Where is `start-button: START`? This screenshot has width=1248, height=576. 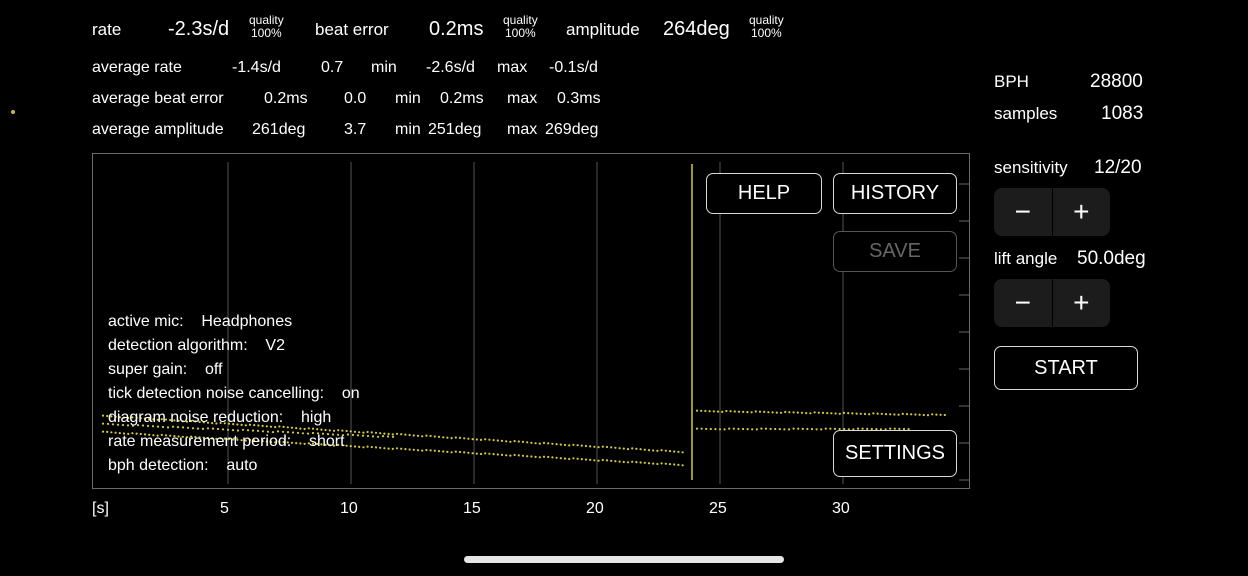
start-button: START is located at coordinates (1066, 368).